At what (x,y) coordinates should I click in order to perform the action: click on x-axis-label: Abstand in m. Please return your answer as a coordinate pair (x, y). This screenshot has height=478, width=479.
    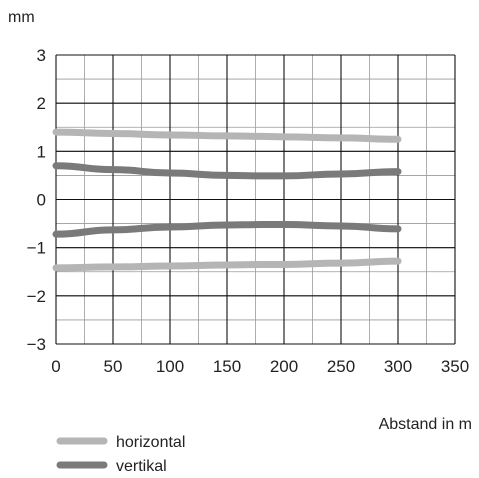
    Looking at the image, I should click on (425, 424).